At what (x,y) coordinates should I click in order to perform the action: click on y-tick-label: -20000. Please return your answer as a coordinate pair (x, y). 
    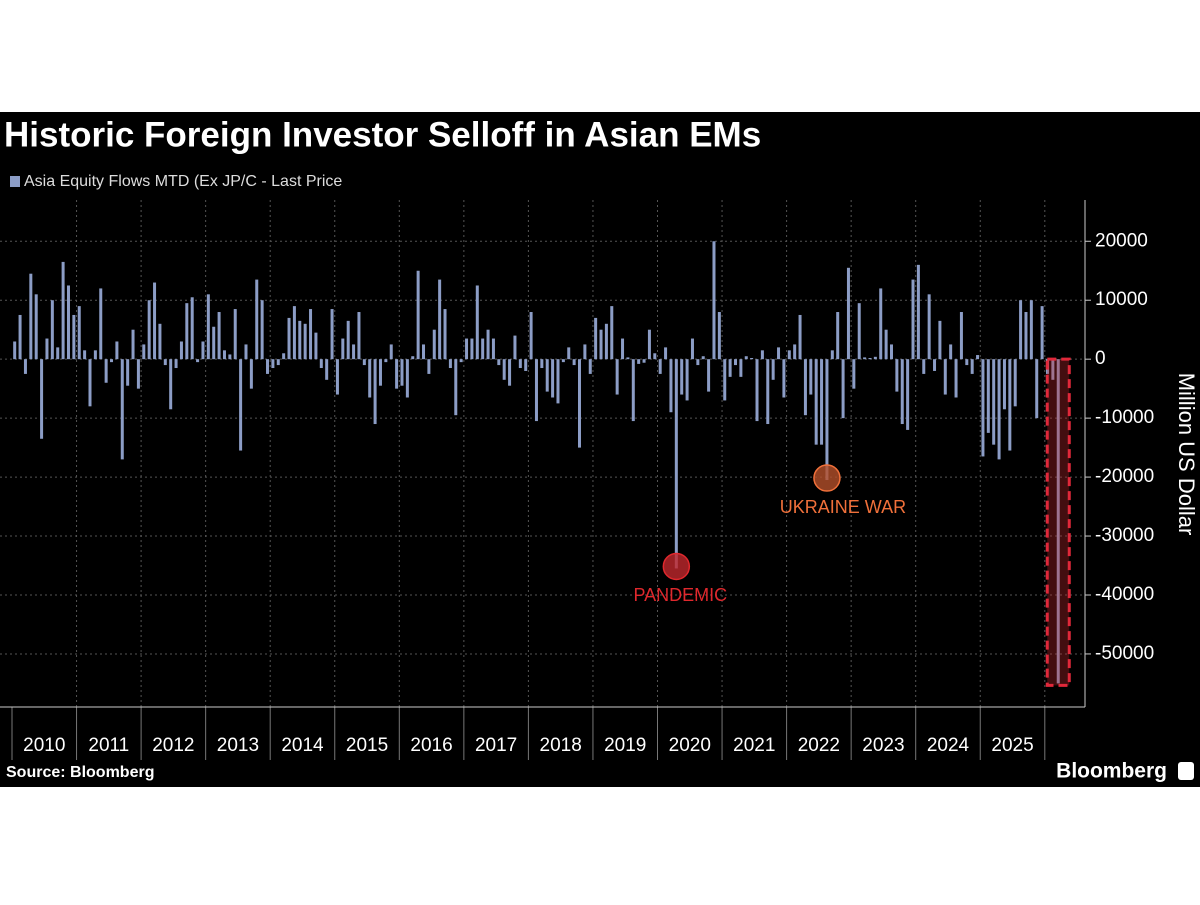
    Looking at the image, I should click on (1124, 476).